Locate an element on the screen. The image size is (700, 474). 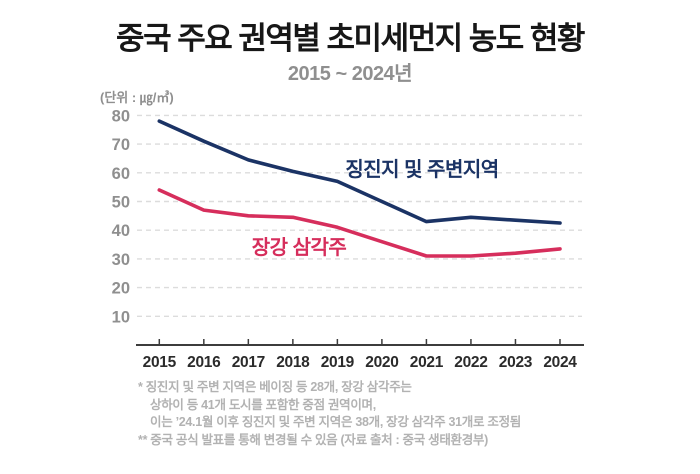
x-axis-tick-label: 2024 is located at coordinates (560, 362).